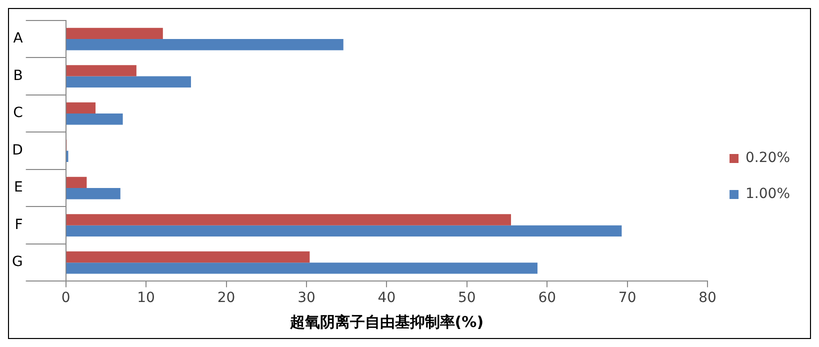 The image size is (819, 347). What do you see at coordinates (768, 158) in the screenshot?
I see `legend-label: 0.20%` at bounding box center [768, 158].